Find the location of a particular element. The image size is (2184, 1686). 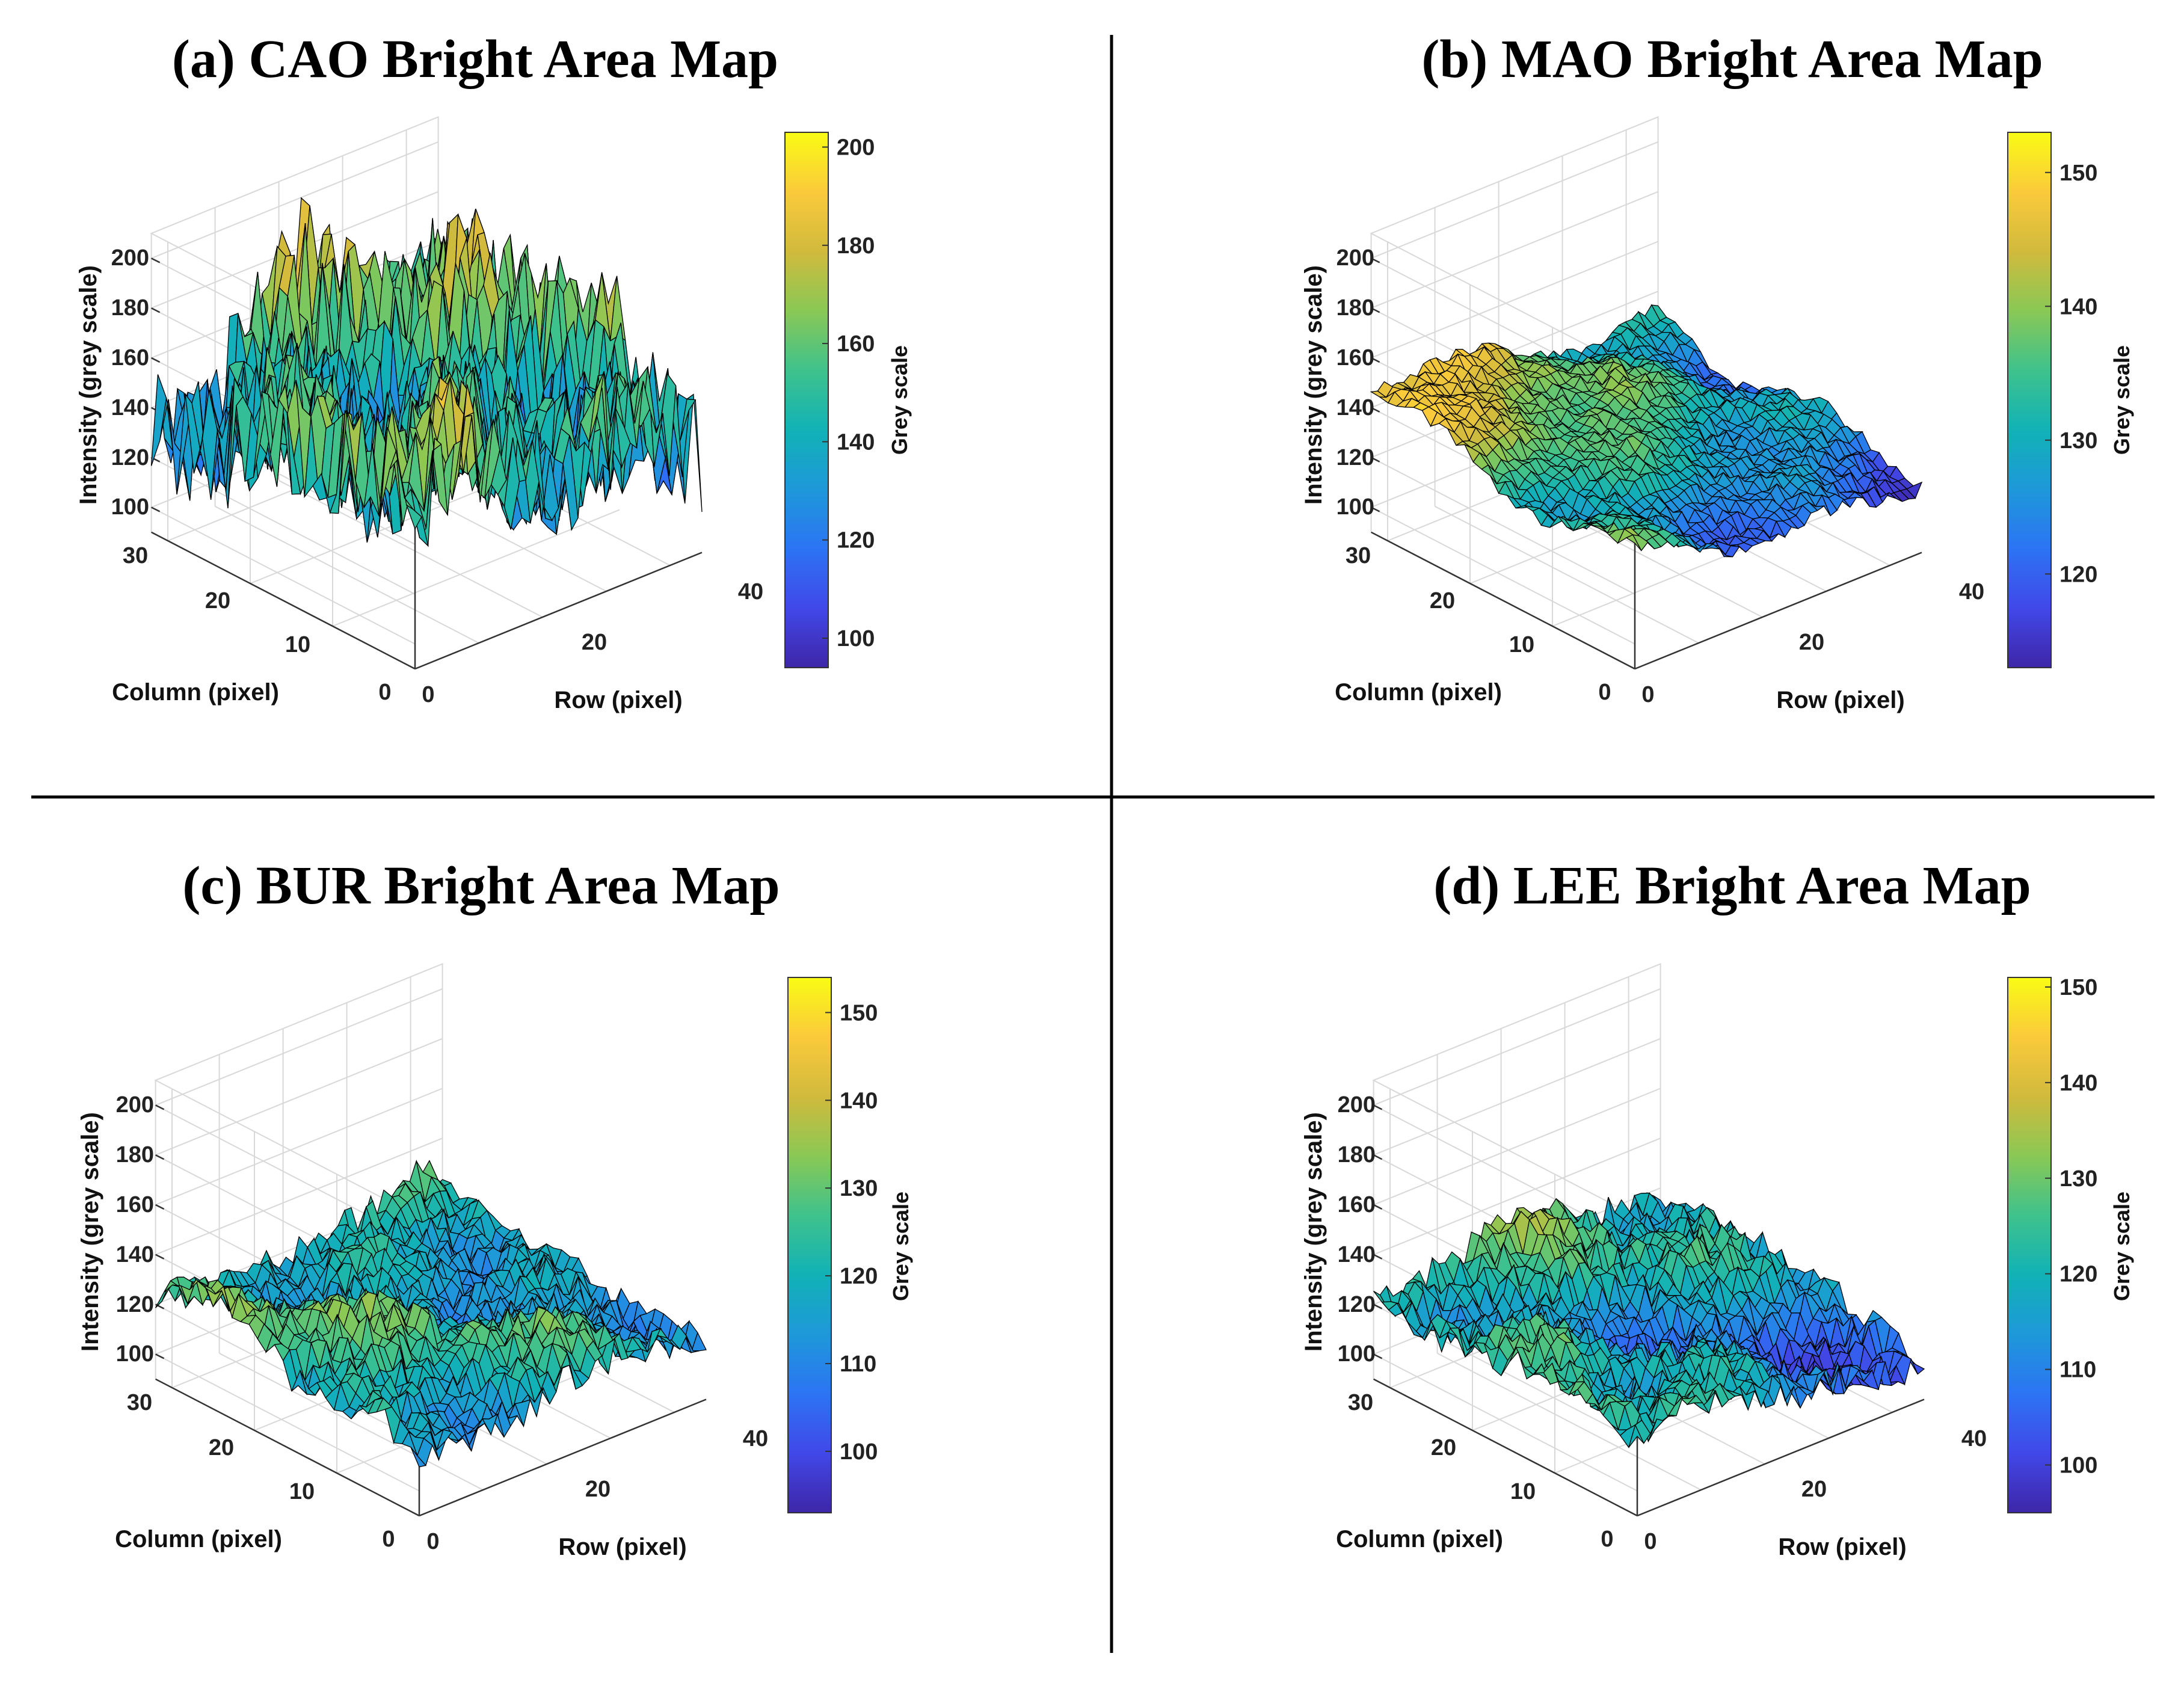

panel-title: (a) CAO Bright Area Map is located at coordinates (475, 59).